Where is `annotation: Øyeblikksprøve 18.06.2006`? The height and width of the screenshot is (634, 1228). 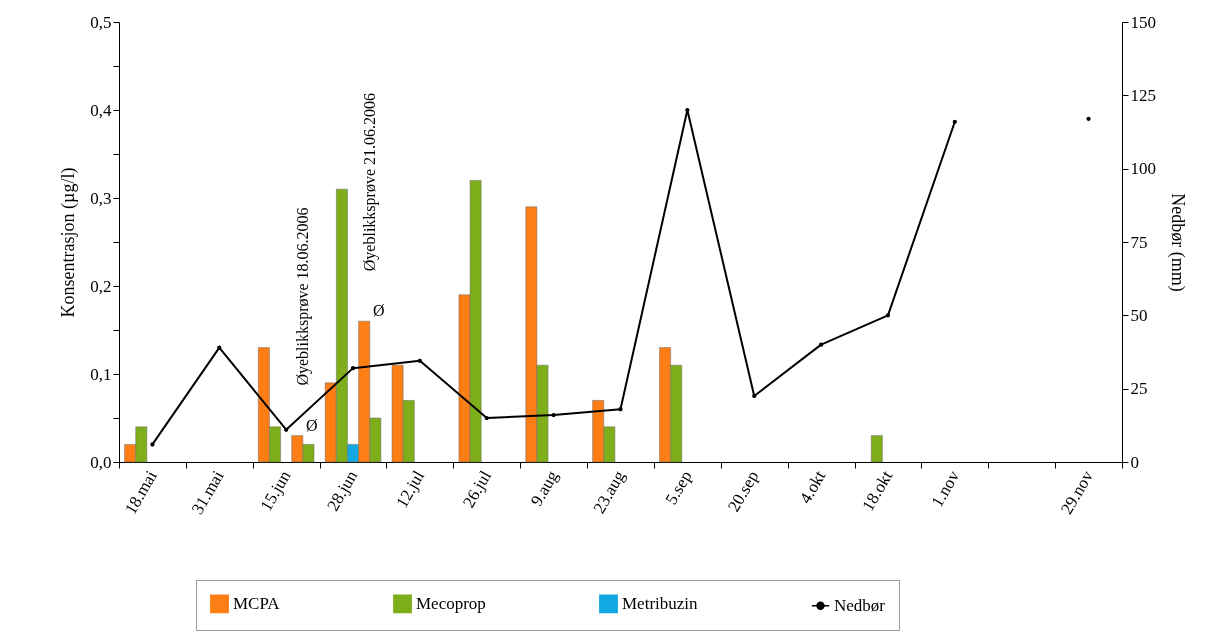
annotation: Øyeblikksprøve 18.06.2006 is located at coordinates (302, 296).